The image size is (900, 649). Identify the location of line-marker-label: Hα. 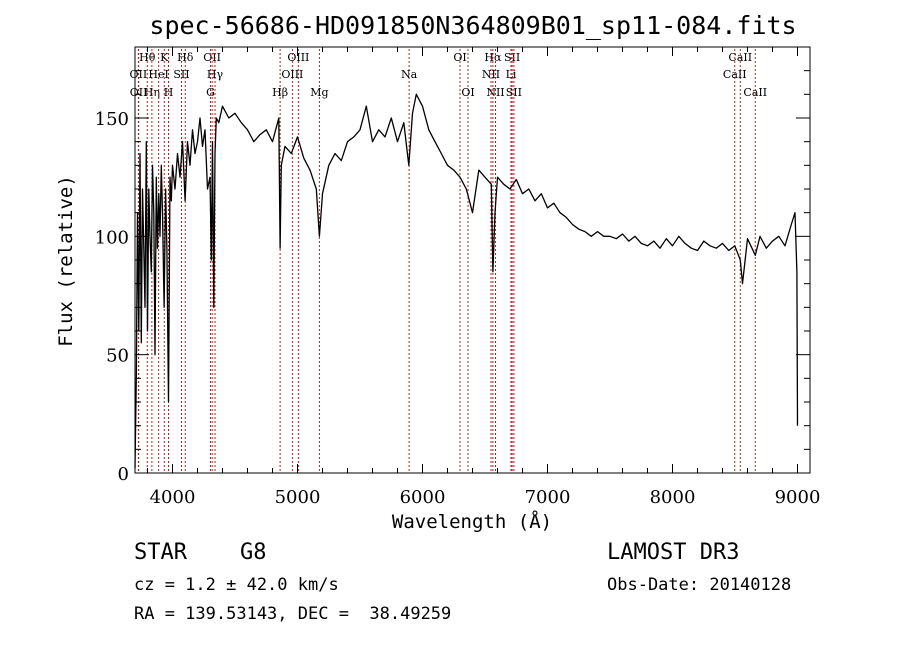
(493, 57).